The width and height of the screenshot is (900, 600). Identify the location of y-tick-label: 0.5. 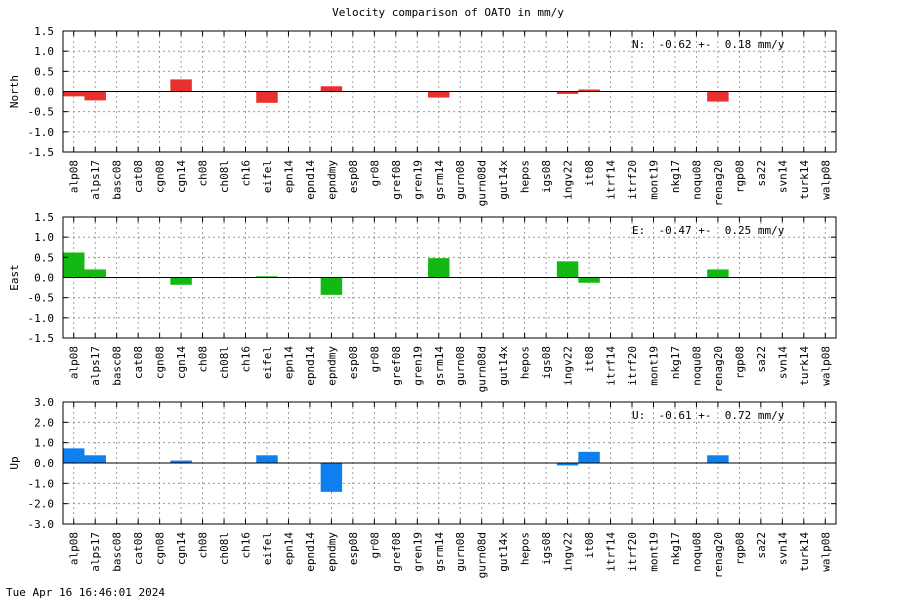
(44, 257).